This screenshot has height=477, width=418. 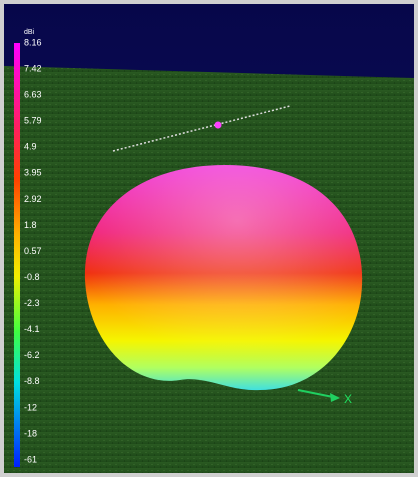 What do you see at coordinates (32, 277) in the screenshot?
I see `colorbar-label: -0.8` at bounding box center [32, 277].